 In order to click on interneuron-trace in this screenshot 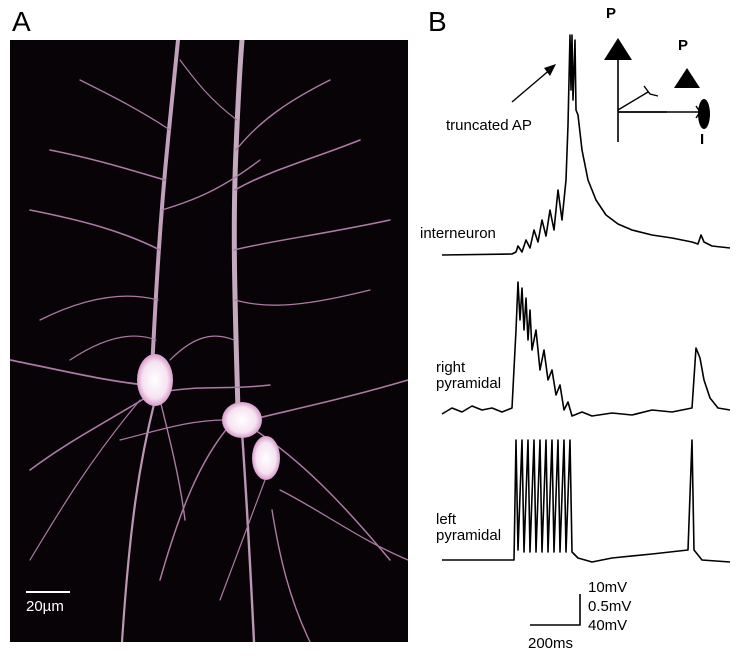, I will do `click(586, 145)`.